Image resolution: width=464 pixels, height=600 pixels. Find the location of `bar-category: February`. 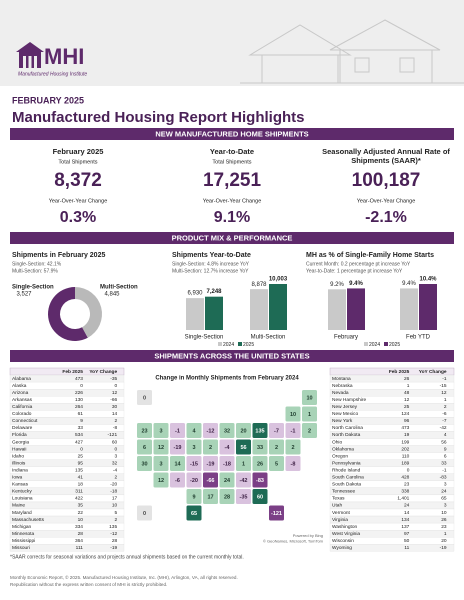

bar-category: February is located at coordinates (346, 338).